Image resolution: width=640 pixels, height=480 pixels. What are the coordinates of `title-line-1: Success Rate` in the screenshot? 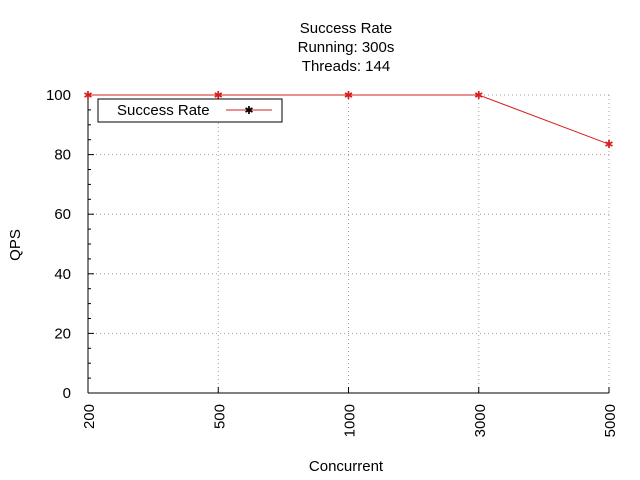 It's located at (346, 28).